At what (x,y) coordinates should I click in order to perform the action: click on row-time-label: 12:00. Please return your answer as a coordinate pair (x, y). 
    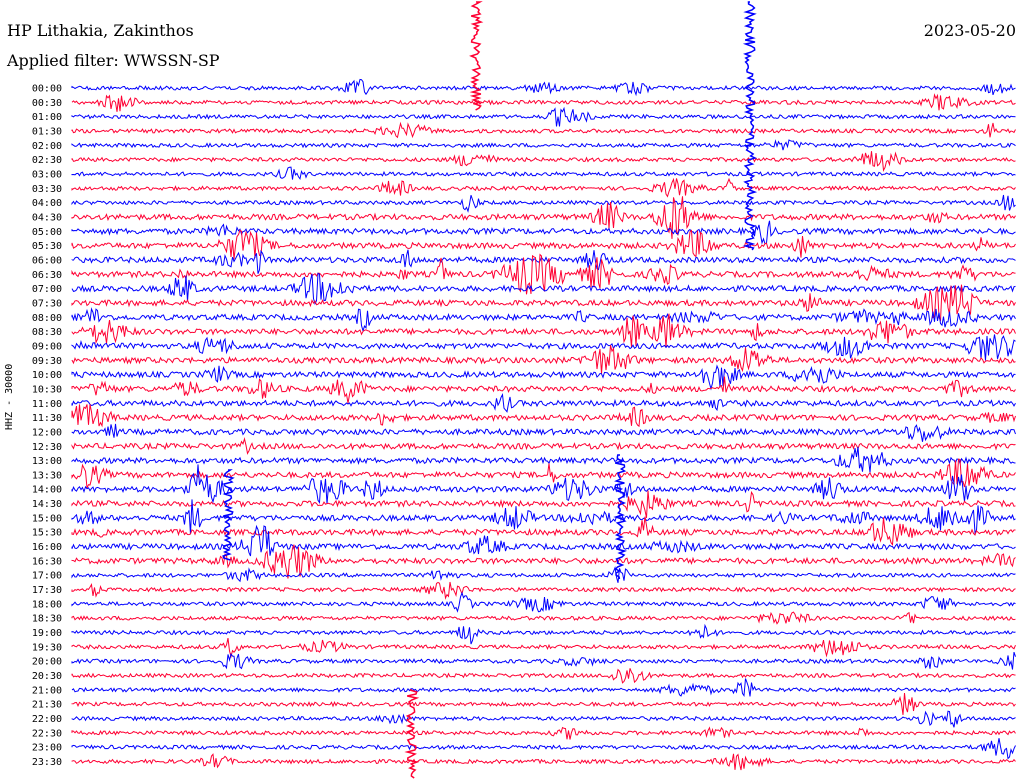
    Looking at the image, I should click on (47, 432).